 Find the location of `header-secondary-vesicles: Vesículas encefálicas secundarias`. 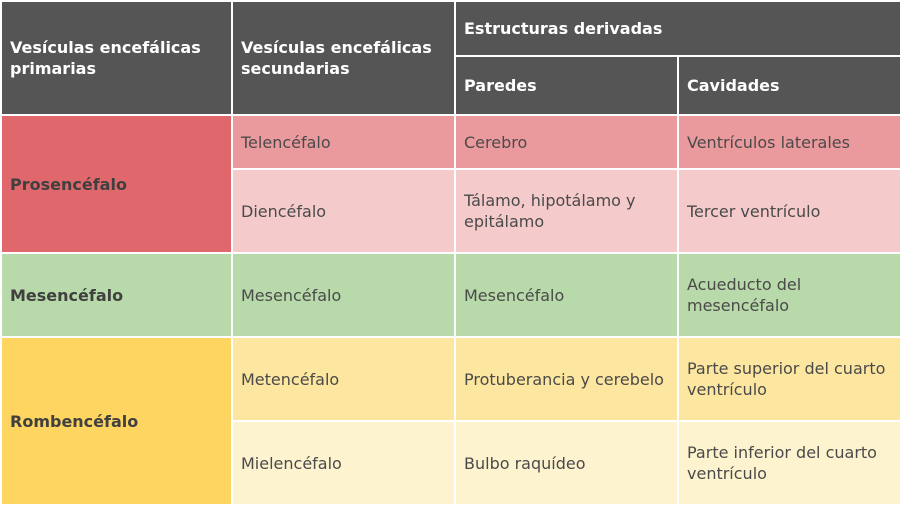

header-secondary-vesicles: Vesículas encefálicas secundarias is located at coordinates (343, 58).